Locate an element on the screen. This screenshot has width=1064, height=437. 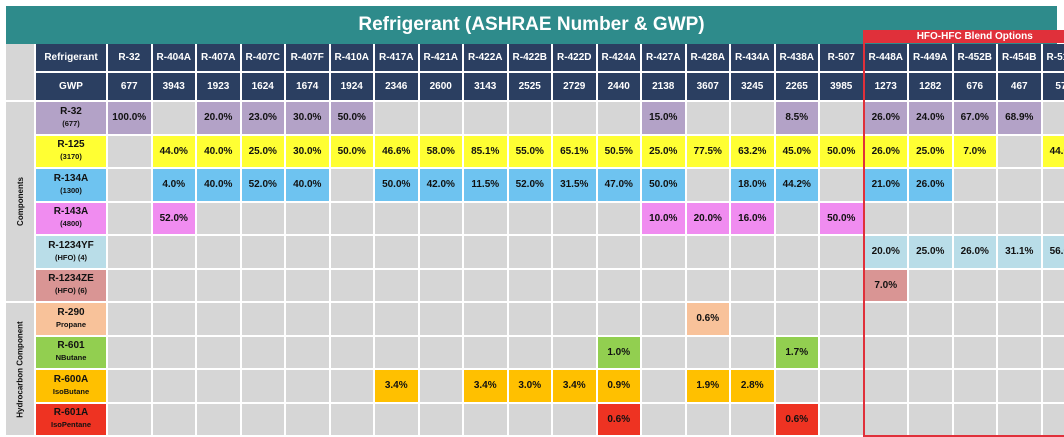
component-name: R-290 is located at coordinates (70, 313).